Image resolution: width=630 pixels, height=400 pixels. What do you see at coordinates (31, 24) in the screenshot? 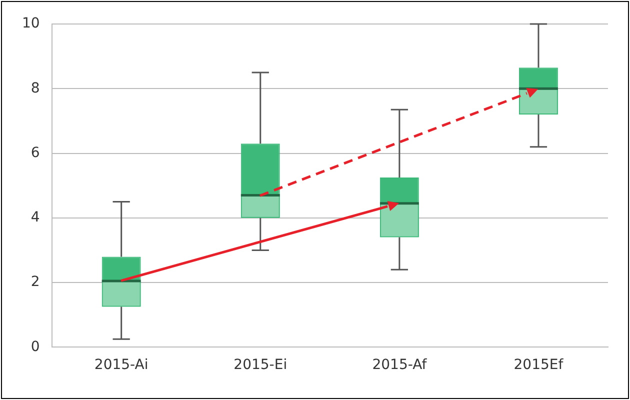
I see `y-tick-label: 10` at bounding box center [31, 24].